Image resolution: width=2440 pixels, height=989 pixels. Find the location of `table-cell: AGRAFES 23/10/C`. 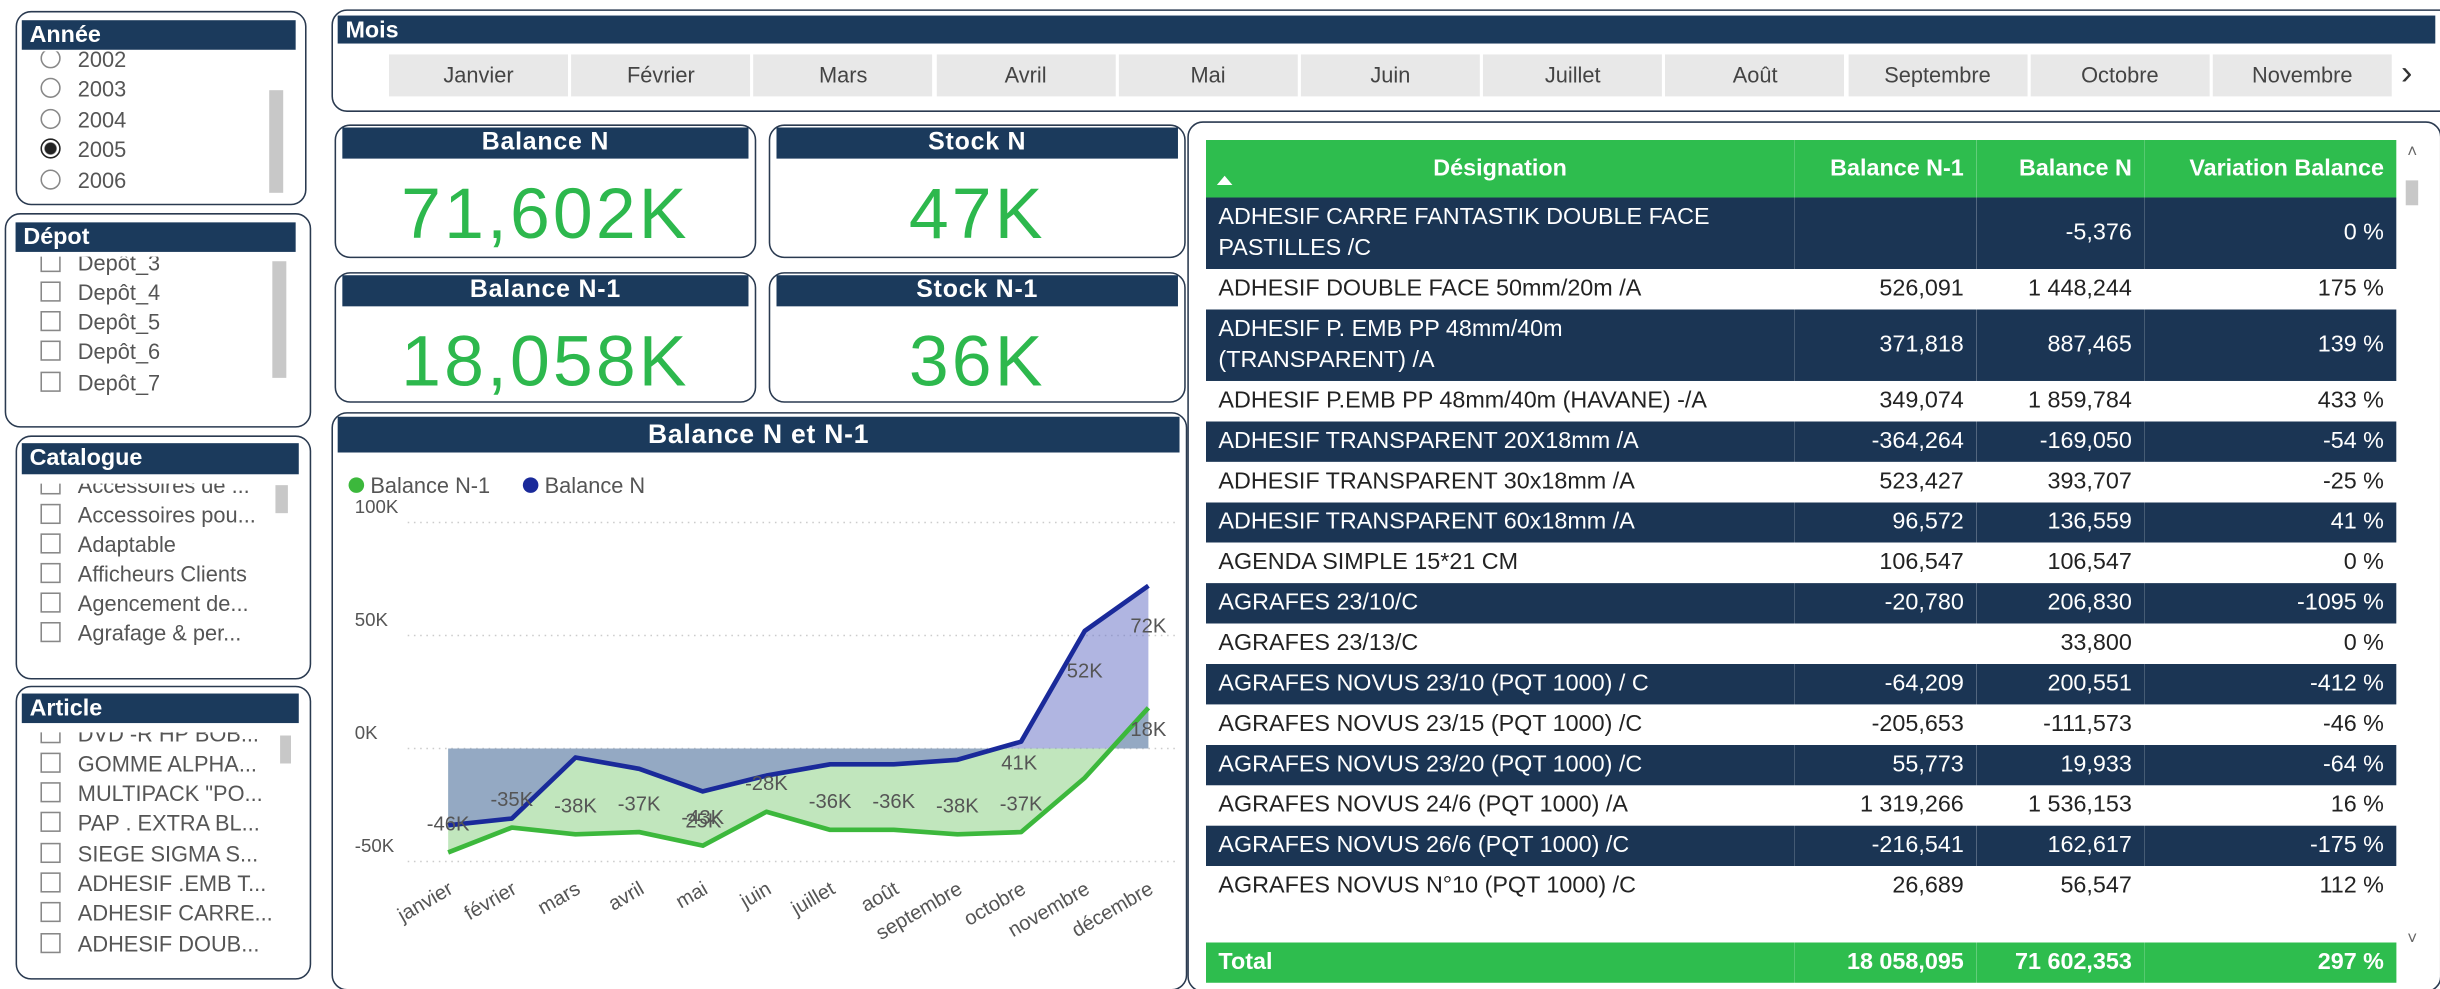

table-cell: AGRAFES 23/10/C is located at coordinates (1500, 603).